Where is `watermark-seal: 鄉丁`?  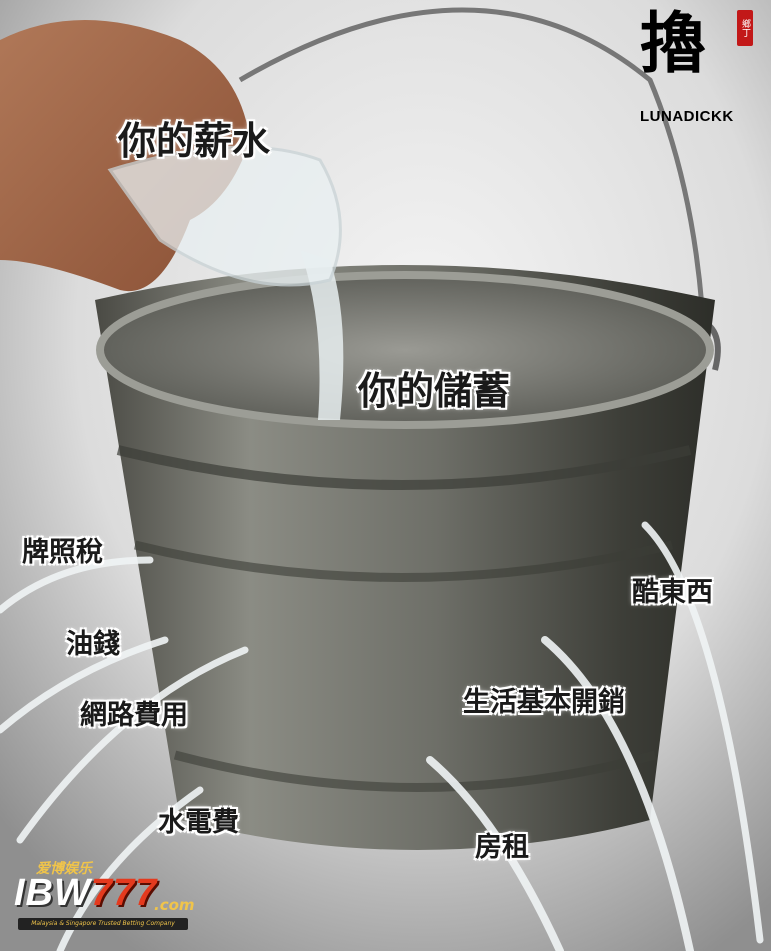
watermark-seal: 鄉丁 is located at coordinates (745, 28).